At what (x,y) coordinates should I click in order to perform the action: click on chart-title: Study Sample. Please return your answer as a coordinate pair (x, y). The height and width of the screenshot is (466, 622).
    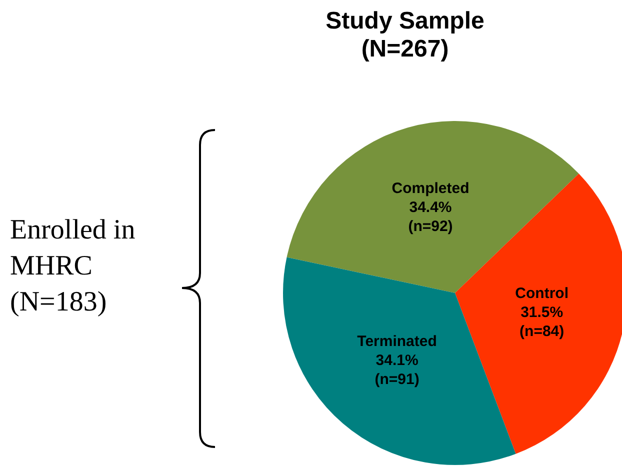
    Looking at the image, I should click on (405, 21).